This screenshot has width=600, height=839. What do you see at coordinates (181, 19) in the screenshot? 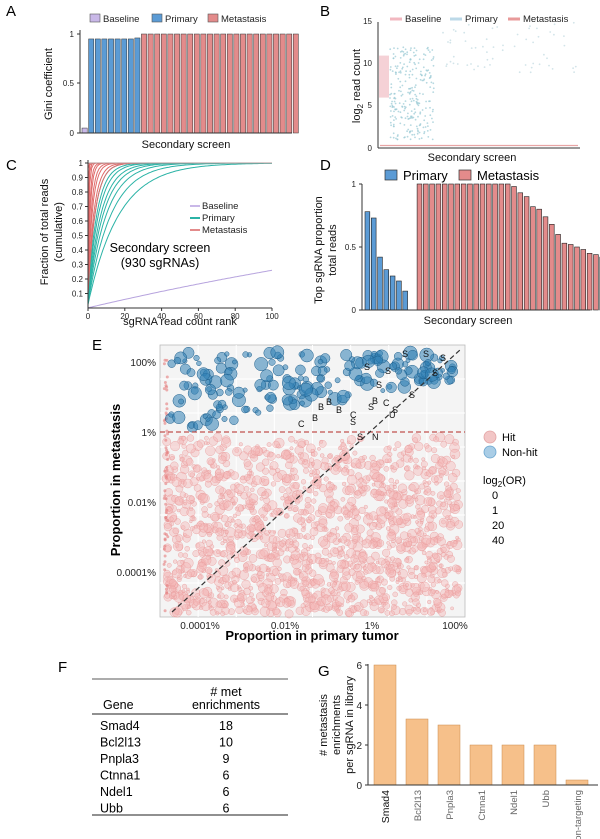
I see `legend-a-primary: Primary` at bounding box center [181, 19].